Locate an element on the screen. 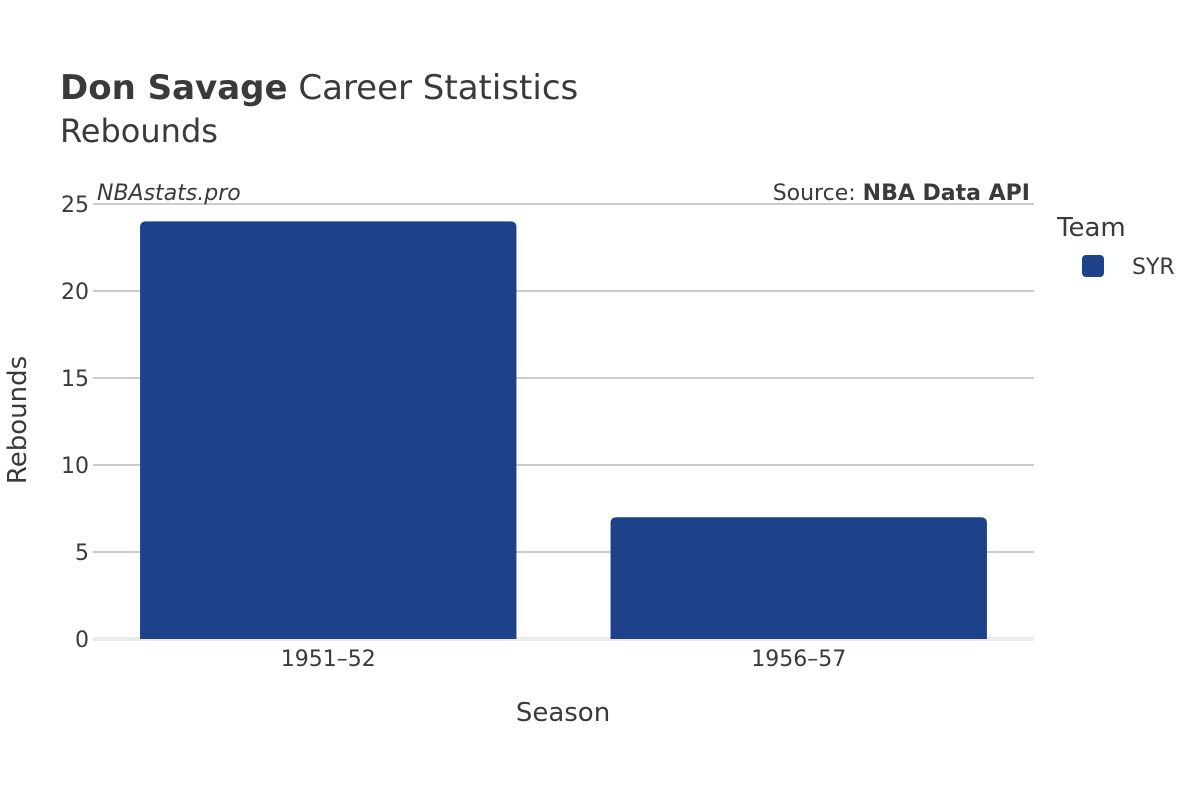  x-axis-title: Season is located at coordinates (563, 713).